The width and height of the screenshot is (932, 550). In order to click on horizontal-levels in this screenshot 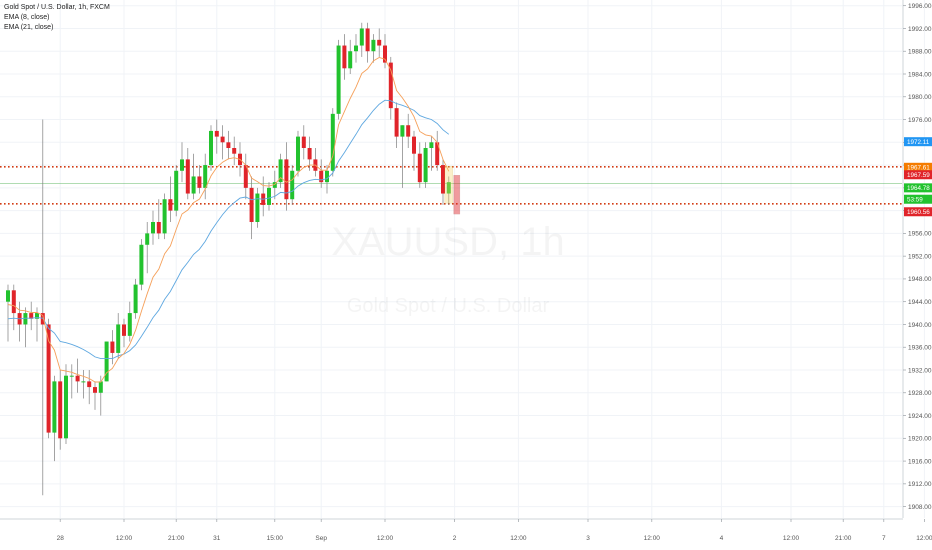, I will do `click(451, 185)`.